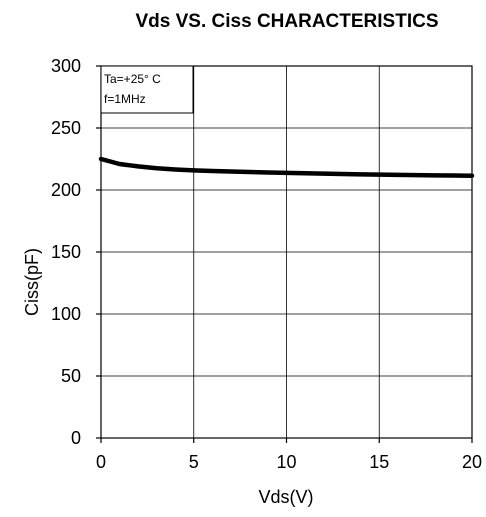 The height and width of the screenshot is (517, 486). What do you see at coordinates (101, 462) in the screenshot?
I see `x-tick-label-0: 0` at bounding box center [101, 462].